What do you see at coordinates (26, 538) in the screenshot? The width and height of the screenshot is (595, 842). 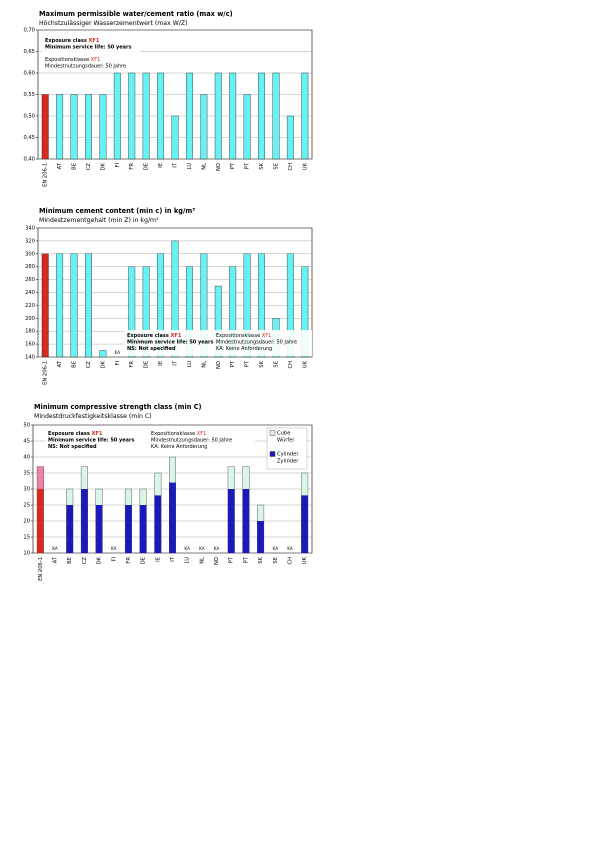 I see `y-tick-label: 15` at bounding box center [26, 538].